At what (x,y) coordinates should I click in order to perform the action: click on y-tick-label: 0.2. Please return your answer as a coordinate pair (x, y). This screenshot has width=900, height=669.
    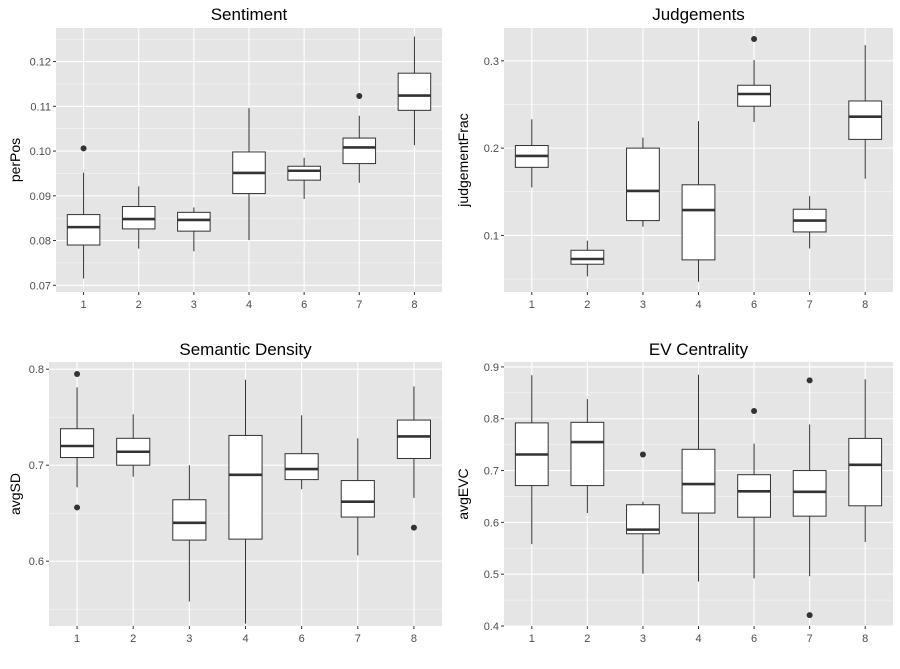
    Looking at the image, I should click on (491, 149).